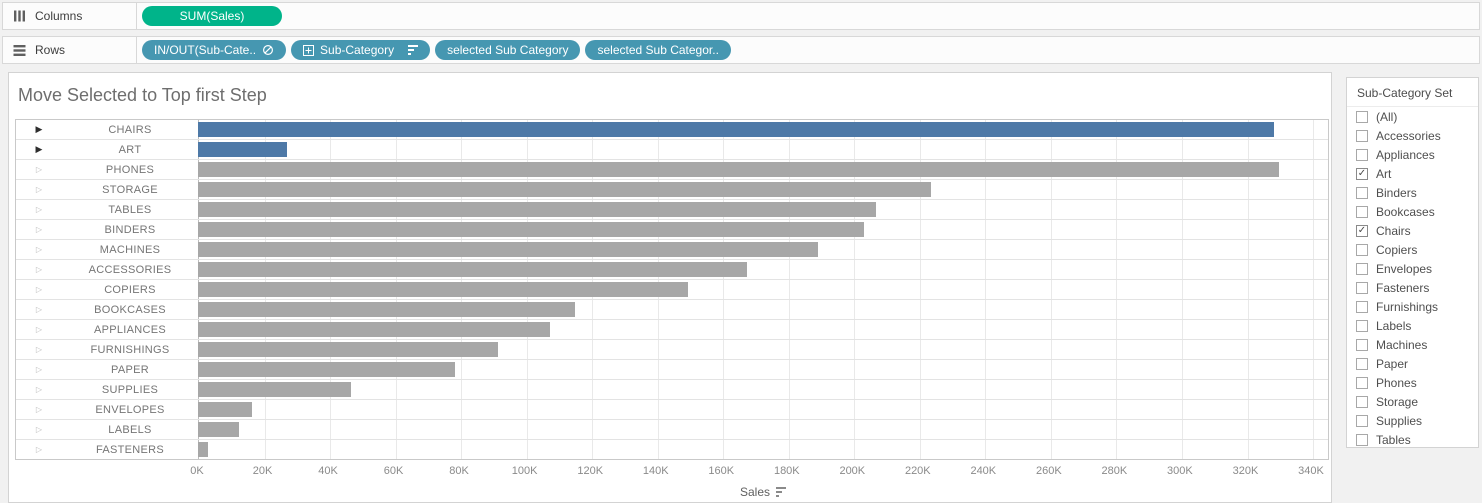  What do you see at coordinates (472, 269) in the screenshot?
I see `bar-mark-accessories` at bounding box center [472, 269].